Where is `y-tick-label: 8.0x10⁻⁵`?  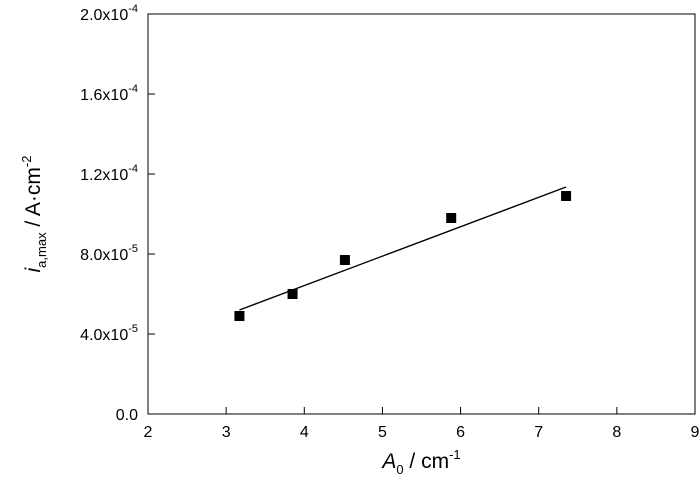 y-tick-label: 8.0x10⁻⁵ is located at coordinates (109, 253).